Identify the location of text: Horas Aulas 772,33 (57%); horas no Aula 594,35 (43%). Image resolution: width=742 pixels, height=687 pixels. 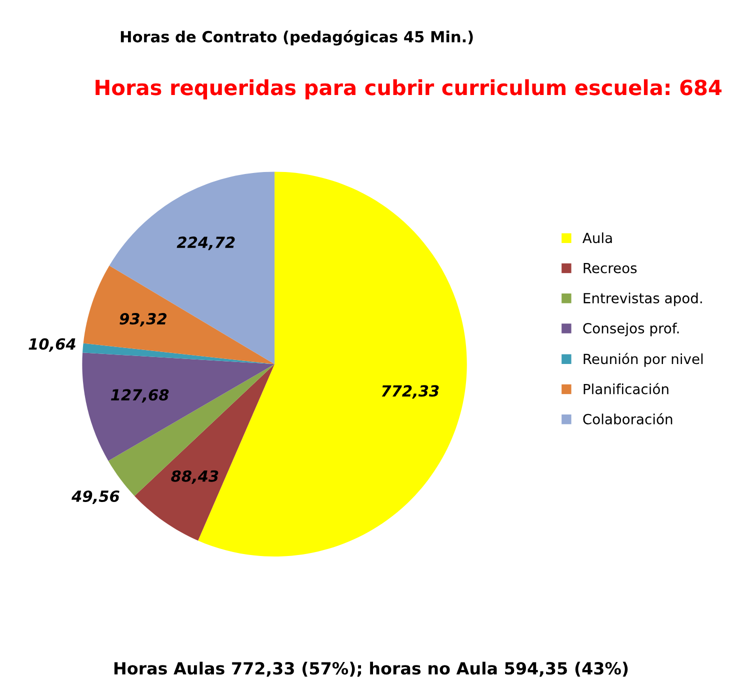
(371, 669).